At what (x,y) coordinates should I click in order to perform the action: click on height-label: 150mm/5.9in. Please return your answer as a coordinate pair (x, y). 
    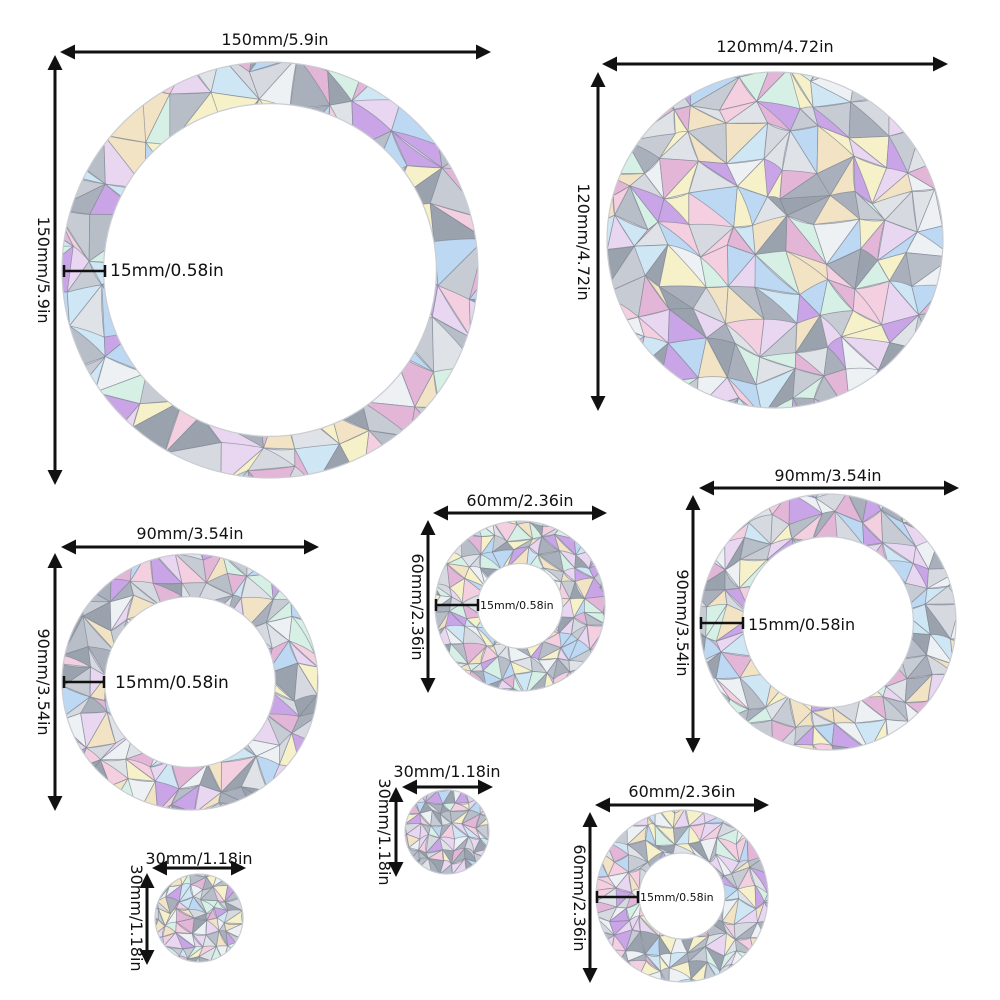
    Looking at the image, I should click on (43, 269).